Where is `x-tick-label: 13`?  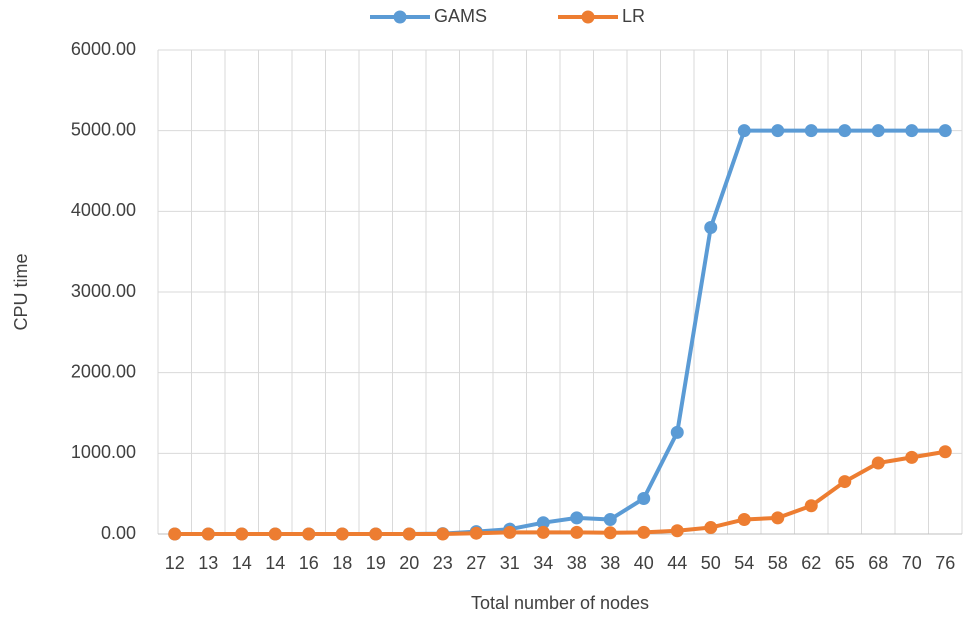
x-tick-label: 13 is located at coordinates (208, 563).